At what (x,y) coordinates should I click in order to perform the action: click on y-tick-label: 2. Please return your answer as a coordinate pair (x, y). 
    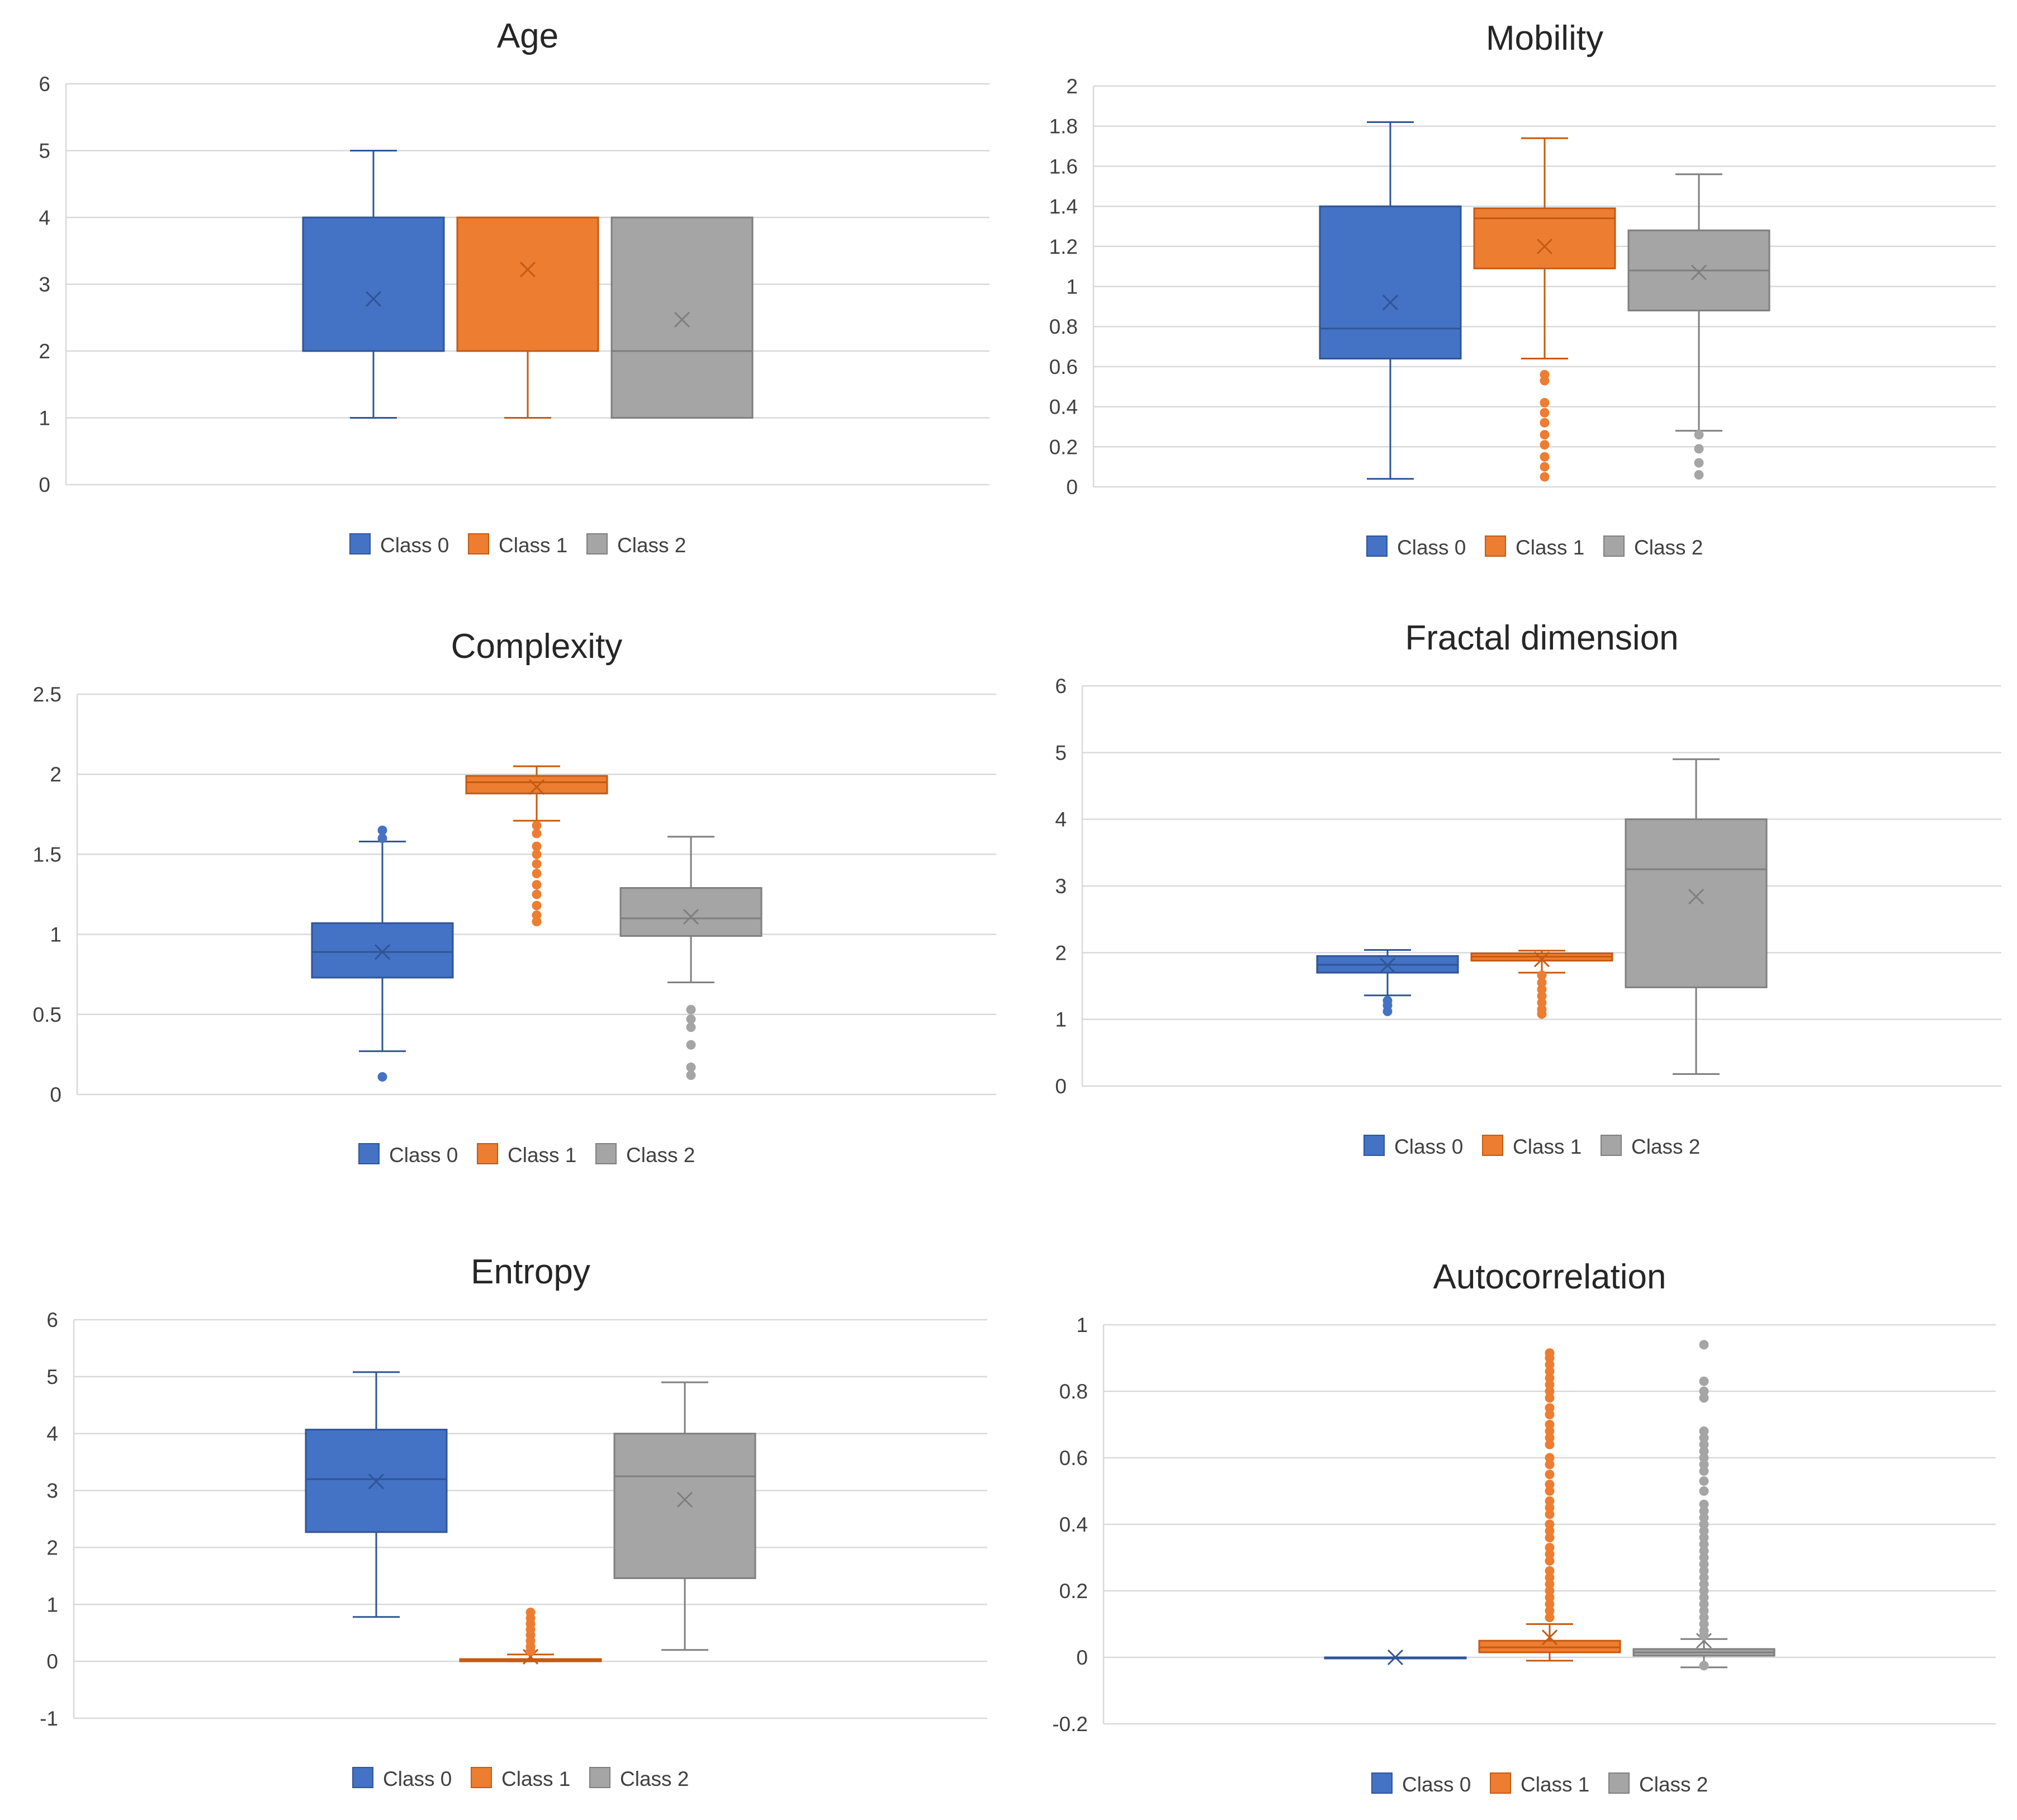
    Looking at the image, I should click on (1061, 953).